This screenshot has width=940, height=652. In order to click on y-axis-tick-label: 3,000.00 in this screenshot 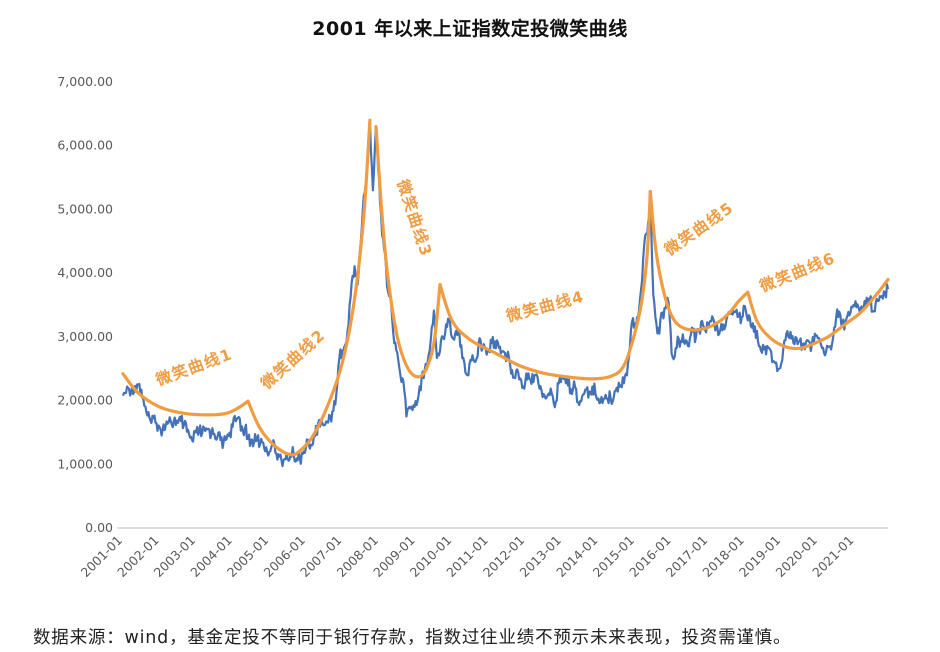, I will do `click(85, 336)`.